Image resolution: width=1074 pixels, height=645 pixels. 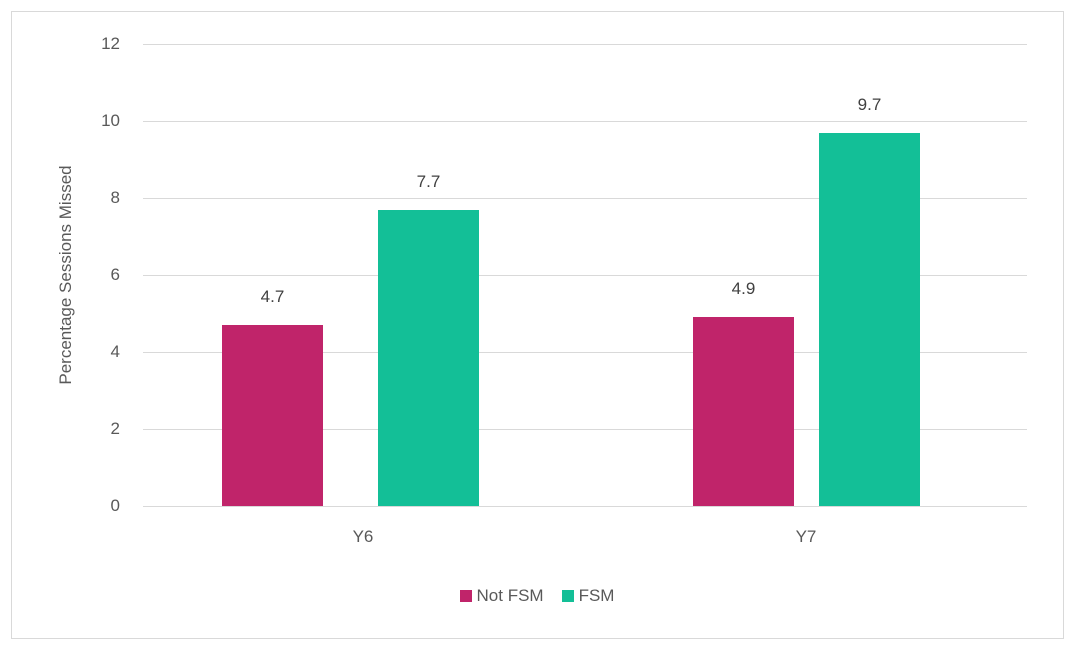 I want to click on y-tick-label: 2, so click(x=115, y=428).